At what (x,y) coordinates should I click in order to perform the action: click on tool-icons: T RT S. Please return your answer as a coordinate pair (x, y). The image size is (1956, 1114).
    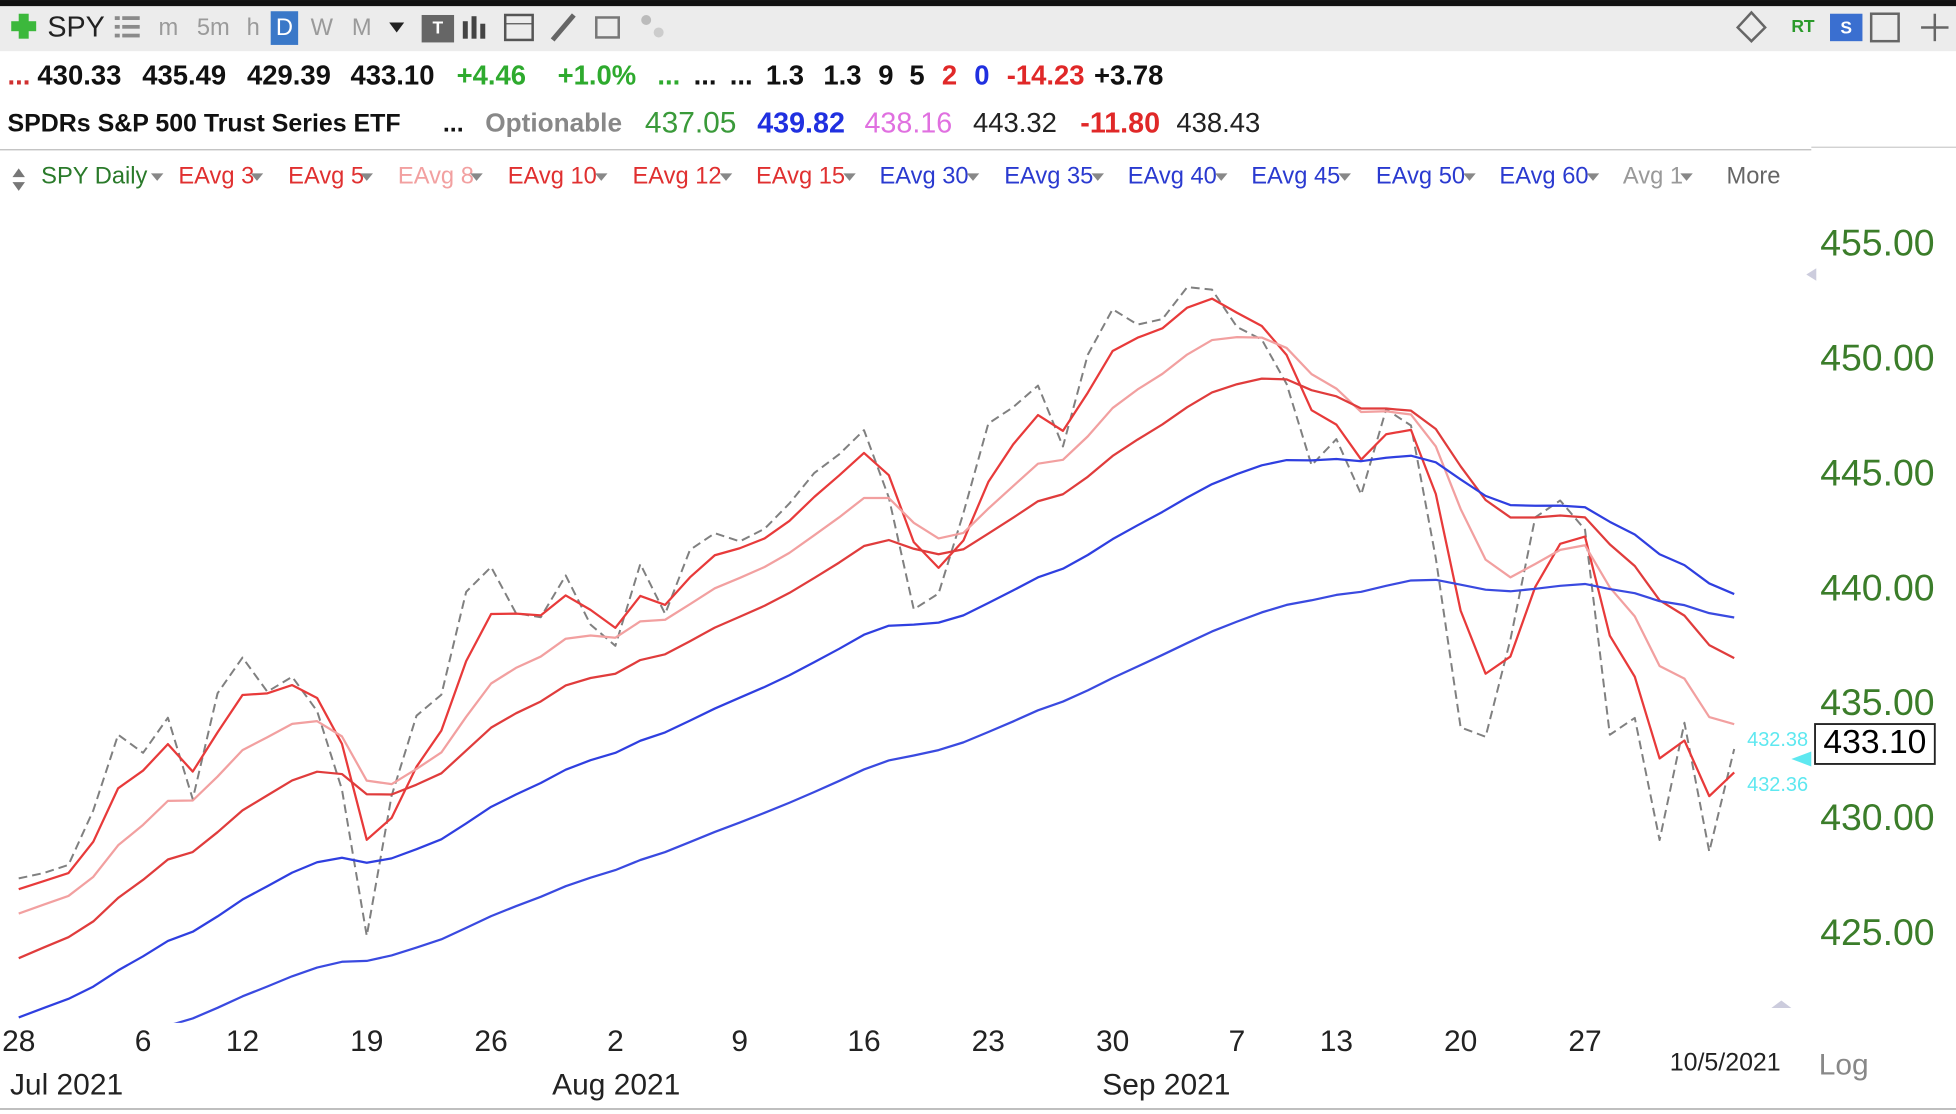
    Looking at the image, I should click on (1185, 26).